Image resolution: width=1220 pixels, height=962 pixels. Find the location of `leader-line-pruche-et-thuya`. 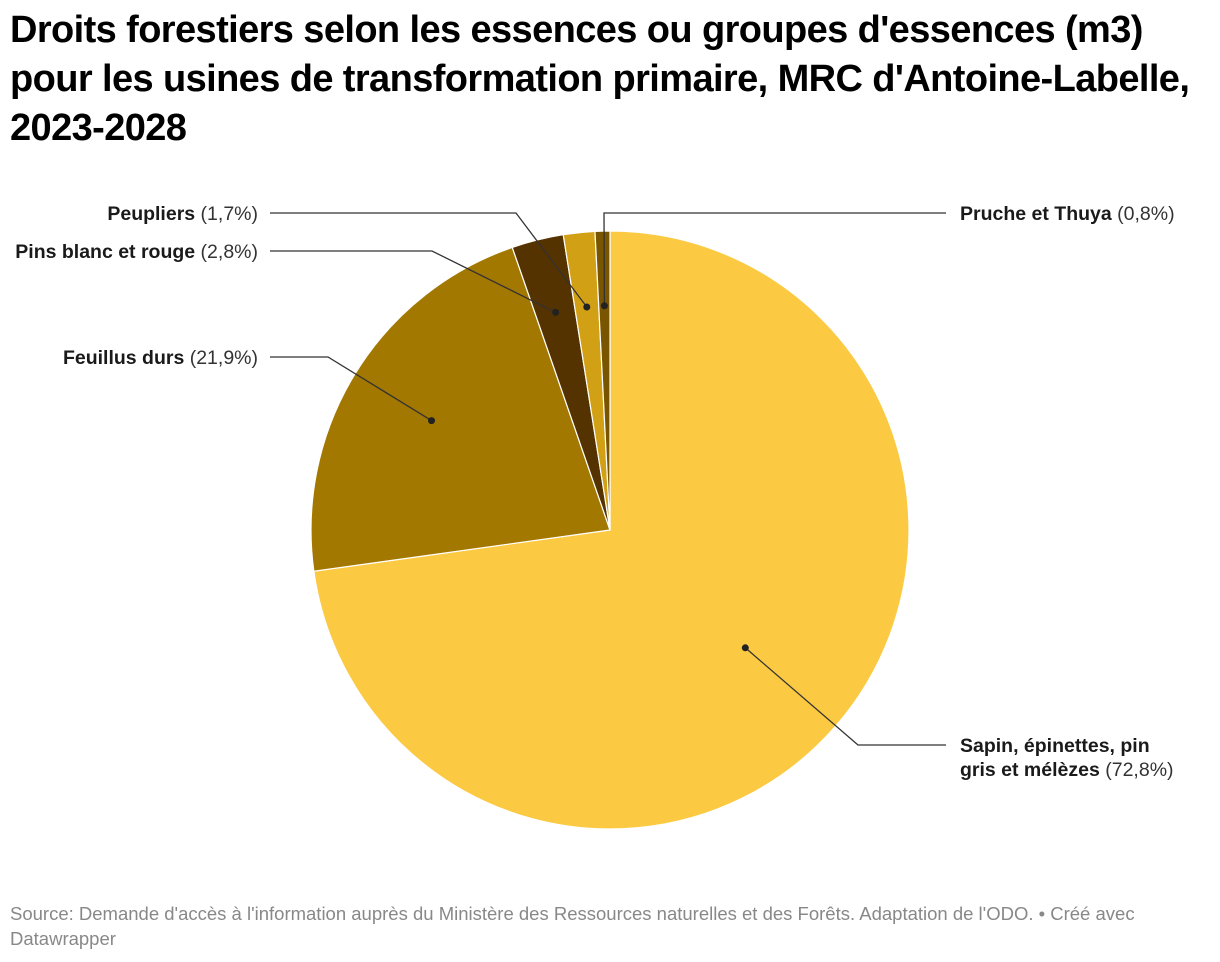

leader-line-pruche-et-thuya is located at coordinates (774, 259).